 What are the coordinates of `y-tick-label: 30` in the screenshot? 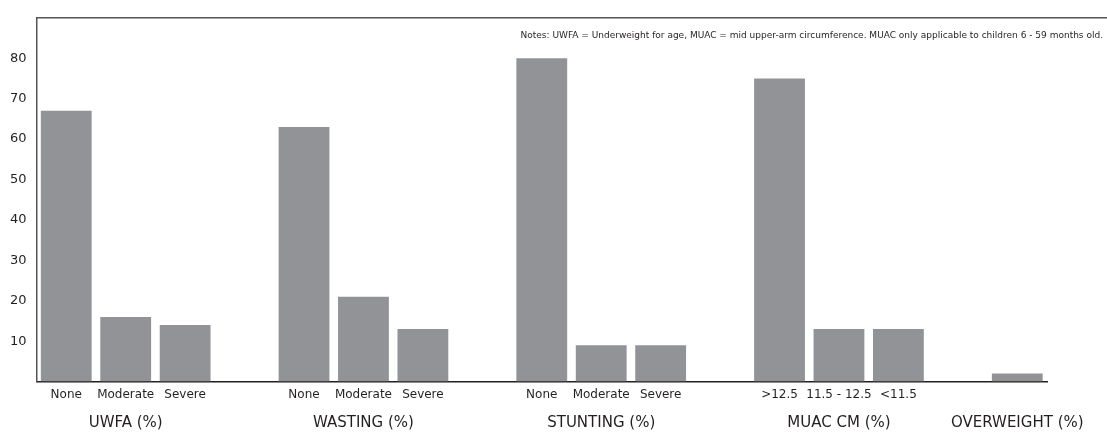 It's located at (18, 259).